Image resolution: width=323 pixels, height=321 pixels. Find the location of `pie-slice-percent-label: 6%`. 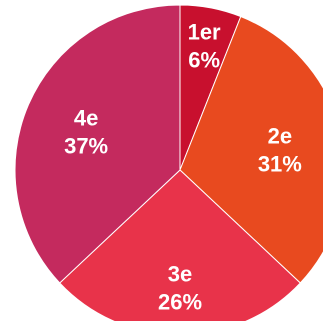

pie-slice-percent-label: 6% is located at coordinates (204, 60).